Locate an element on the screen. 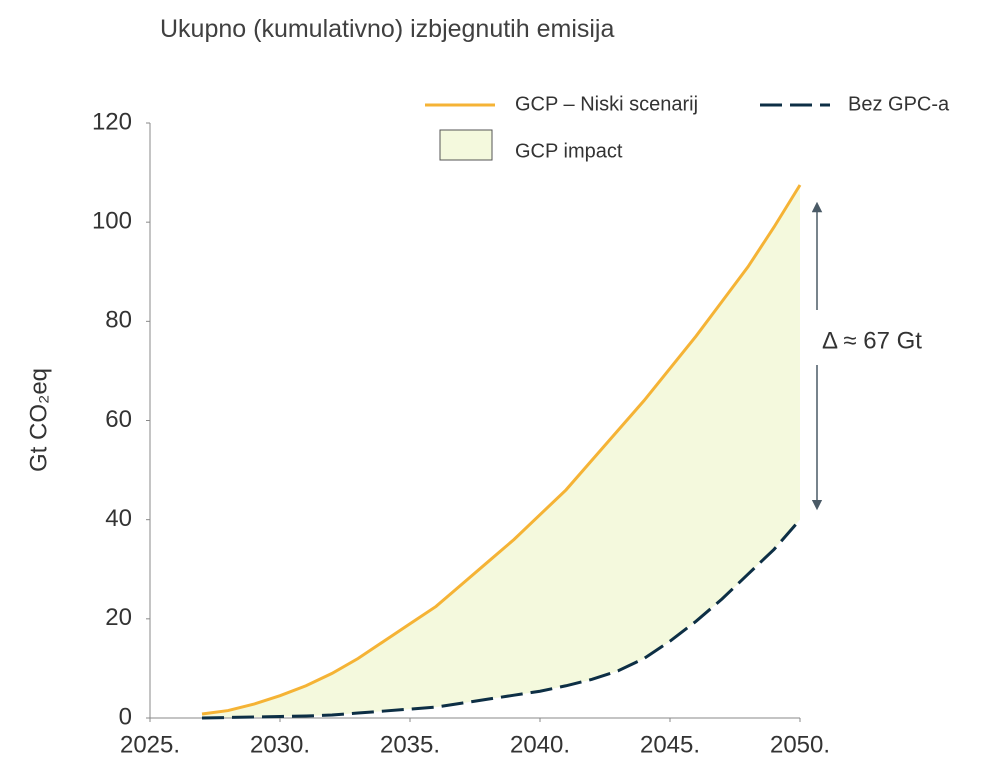 This screenshot has height=764, width=1003. legend-label: GCP impact is located at coordinates (569, 151).